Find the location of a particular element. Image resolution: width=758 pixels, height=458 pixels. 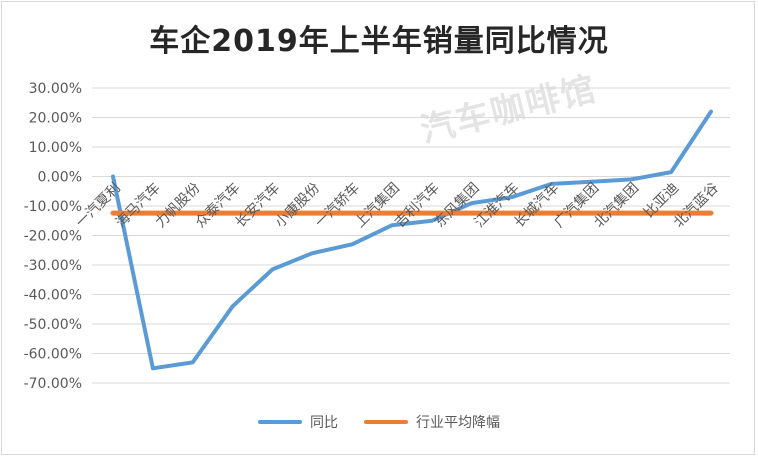

y-tick-label: -50.00% is located at coordinates (53, 325).